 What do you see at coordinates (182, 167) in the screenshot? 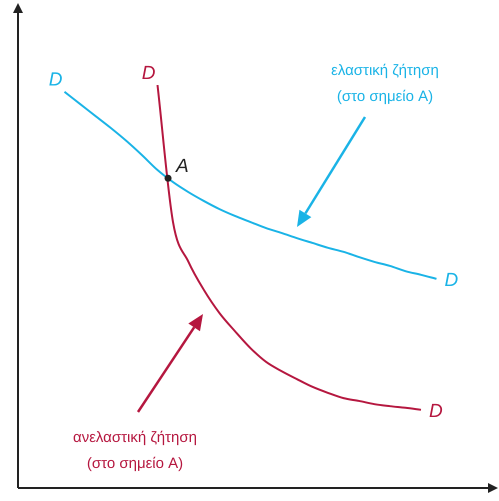
I see `annotation: A` at bounding box center [182, 167].